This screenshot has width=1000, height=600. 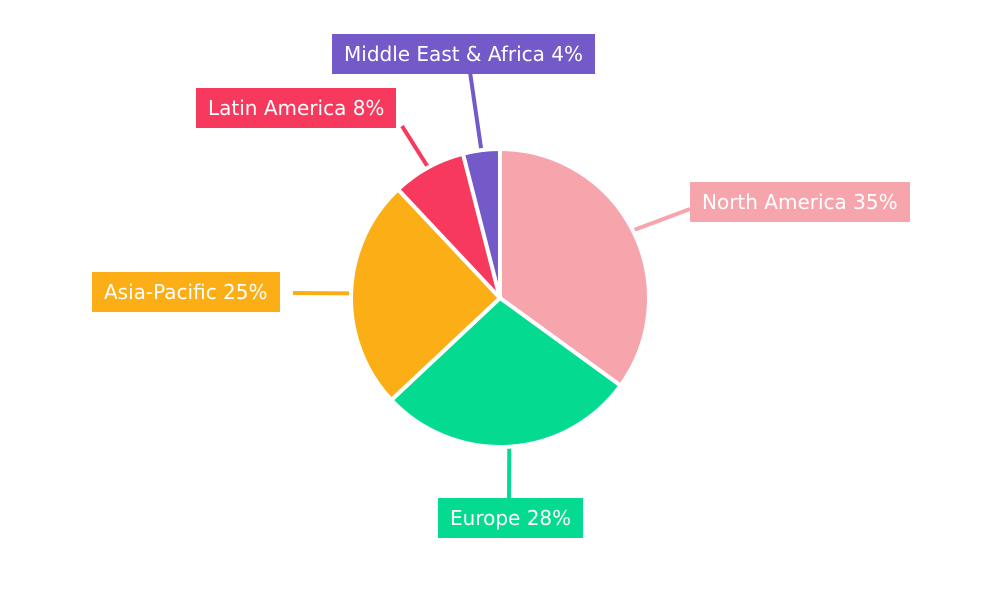 What do you see at coordinates (415, 147) in the screenshot?
I see `leader-line-latin-america` at bounding box center [415, 147].